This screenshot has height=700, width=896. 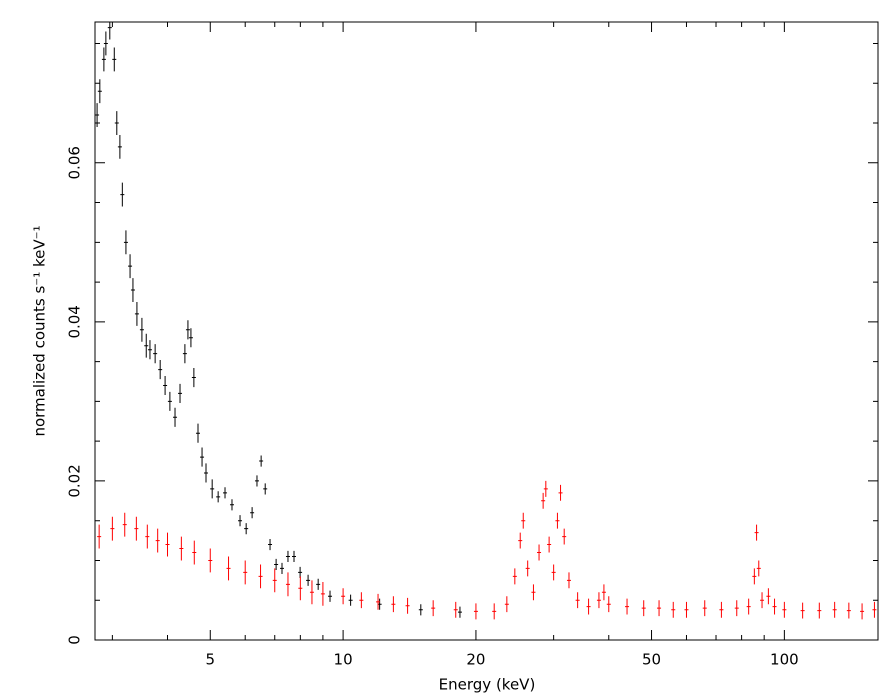 I want to click on y-tick-label: 0.04, so click(x=75, y=321).